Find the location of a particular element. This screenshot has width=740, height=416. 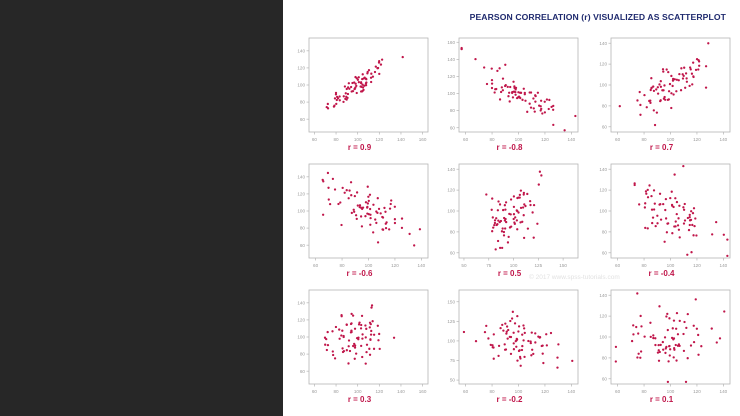

r-label-4: r = -0.6 is located at coordinates (359, 273).